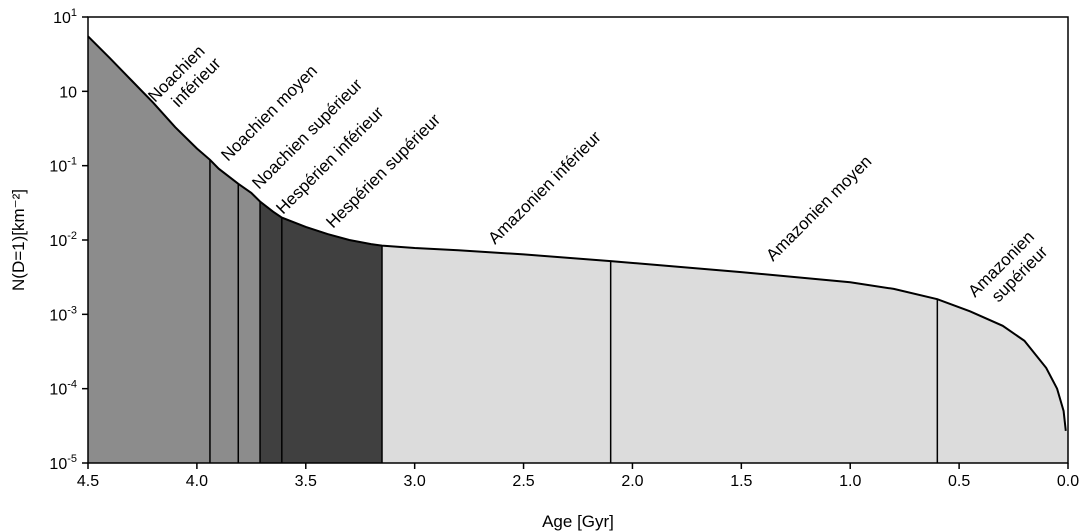 This screenshot has width=1085, height=532. What do you see at coordinates (18, 240) in the screenshot?
I see `y-axis-label: N(D=1)[km⁻²]` at bounding box center [18, 240].